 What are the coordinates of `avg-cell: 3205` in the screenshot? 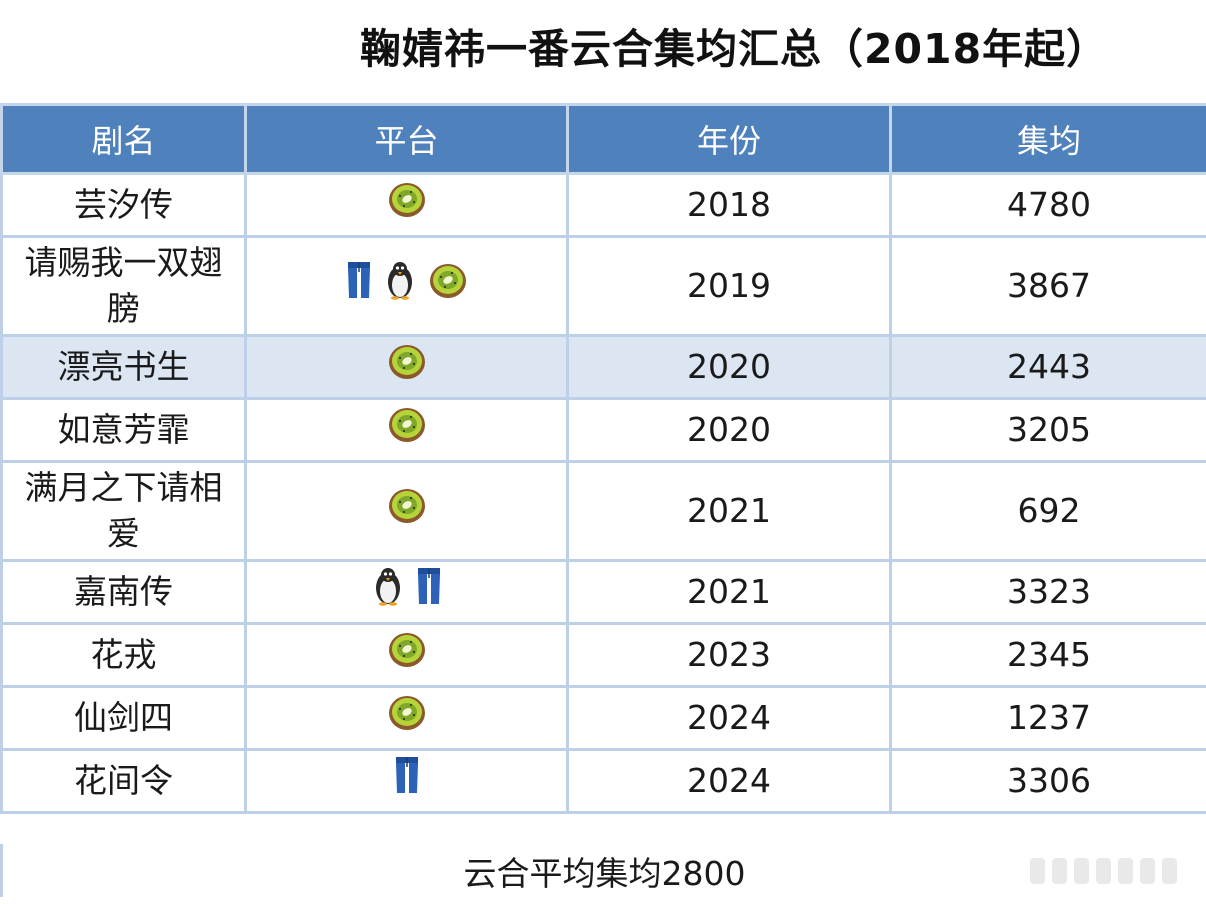 It's located at (1048, 430).